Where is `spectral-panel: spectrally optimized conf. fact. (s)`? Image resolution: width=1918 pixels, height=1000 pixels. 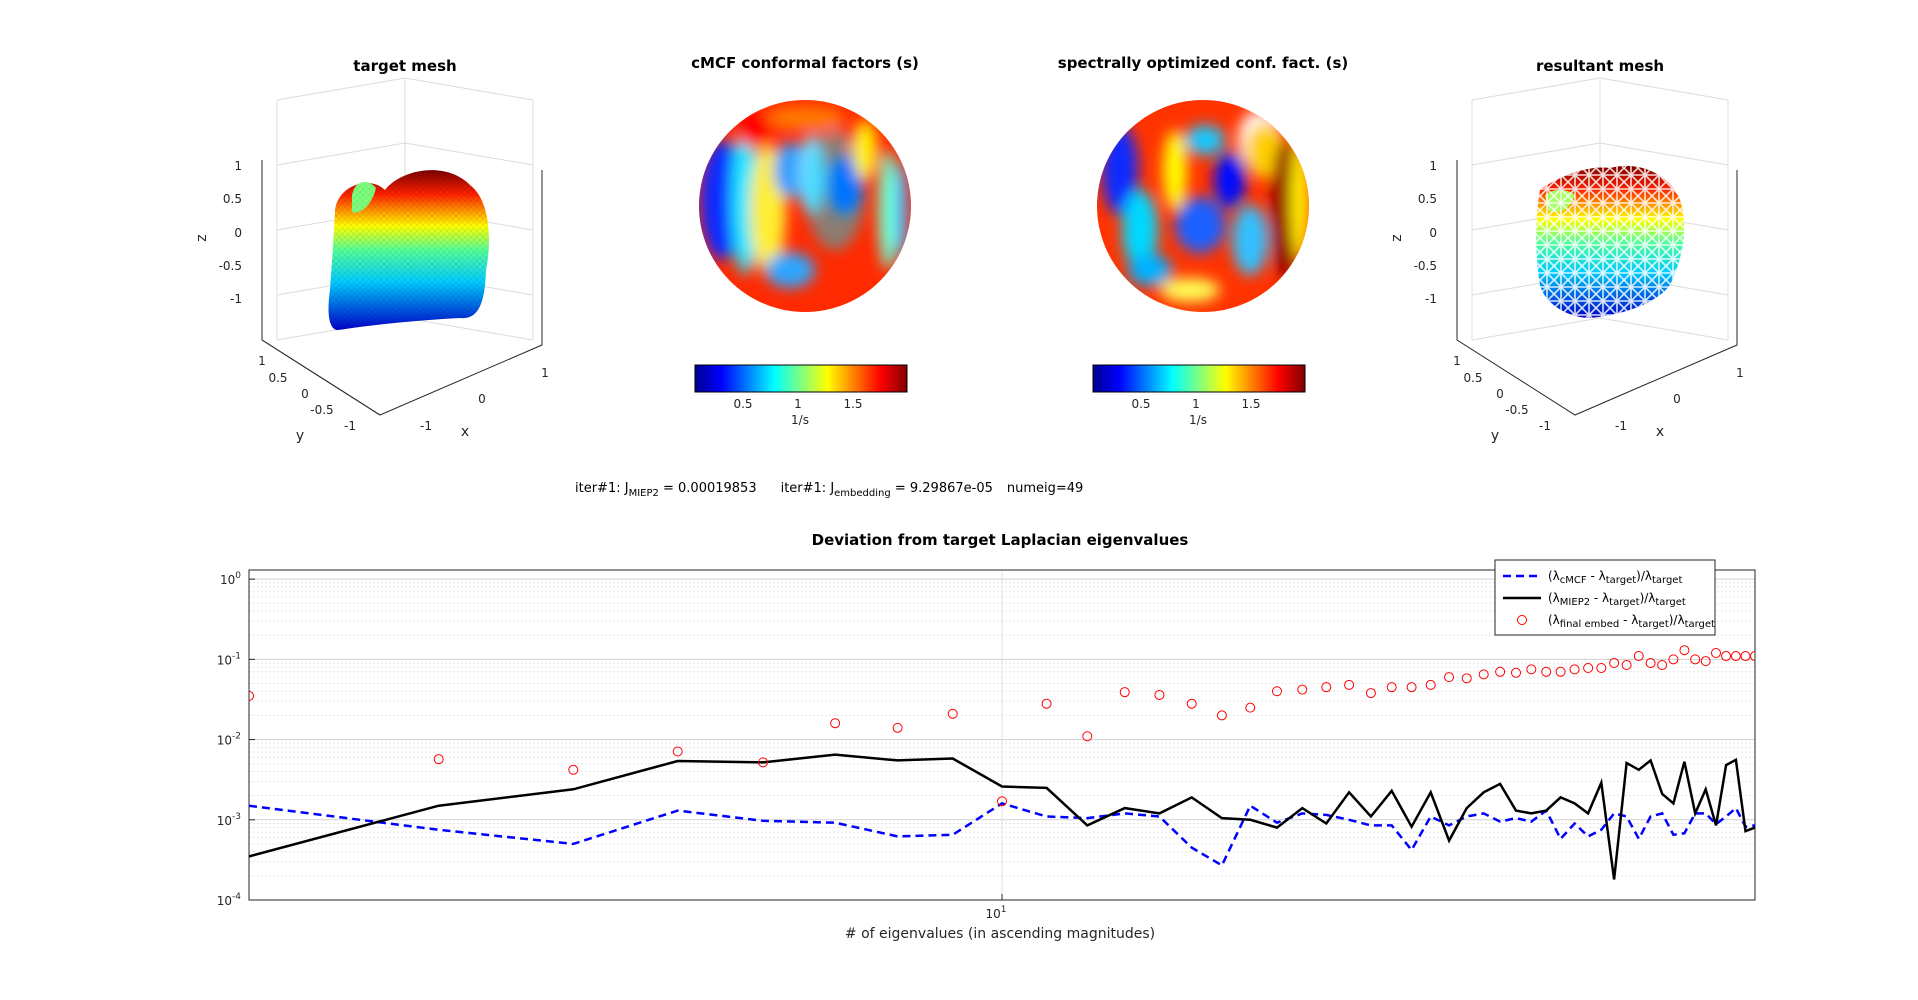 spectral-panel: spectrally optimized conf. fact. (s) is located at coordinates (1203, 240).